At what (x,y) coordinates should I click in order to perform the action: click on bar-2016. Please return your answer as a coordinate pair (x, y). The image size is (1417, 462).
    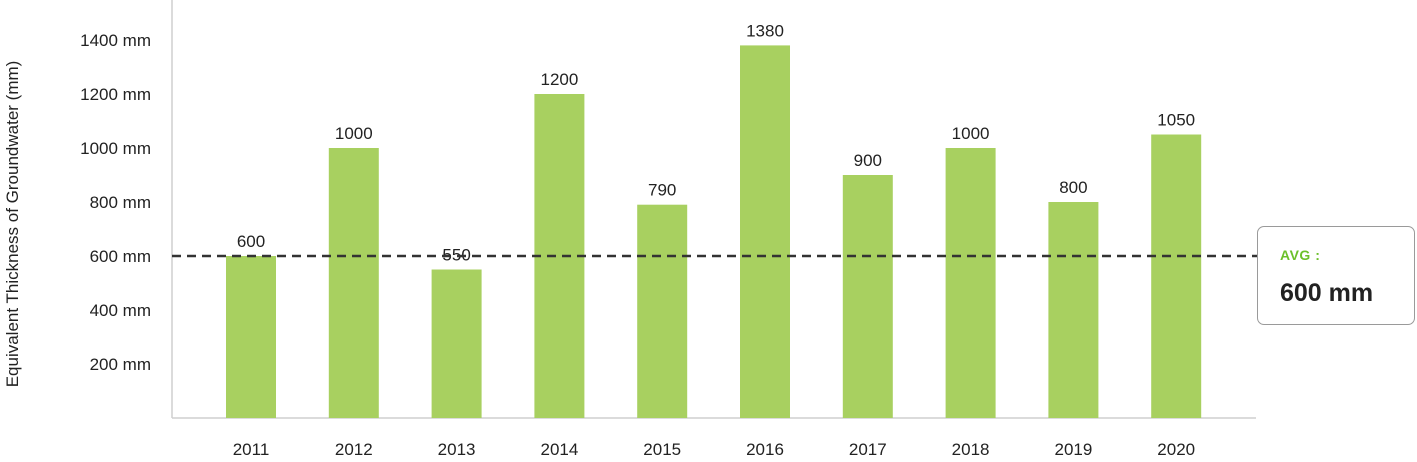
    Looking at the image, I should click on (765, 232).